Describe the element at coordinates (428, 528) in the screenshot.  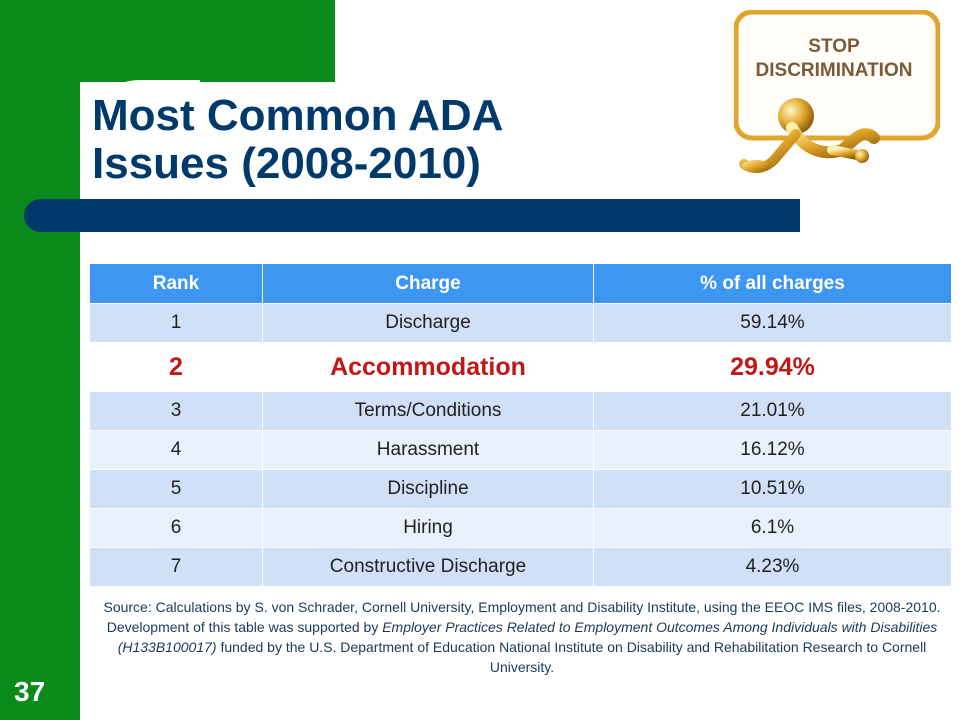
I see `charge-cell: Hiring` at that location.